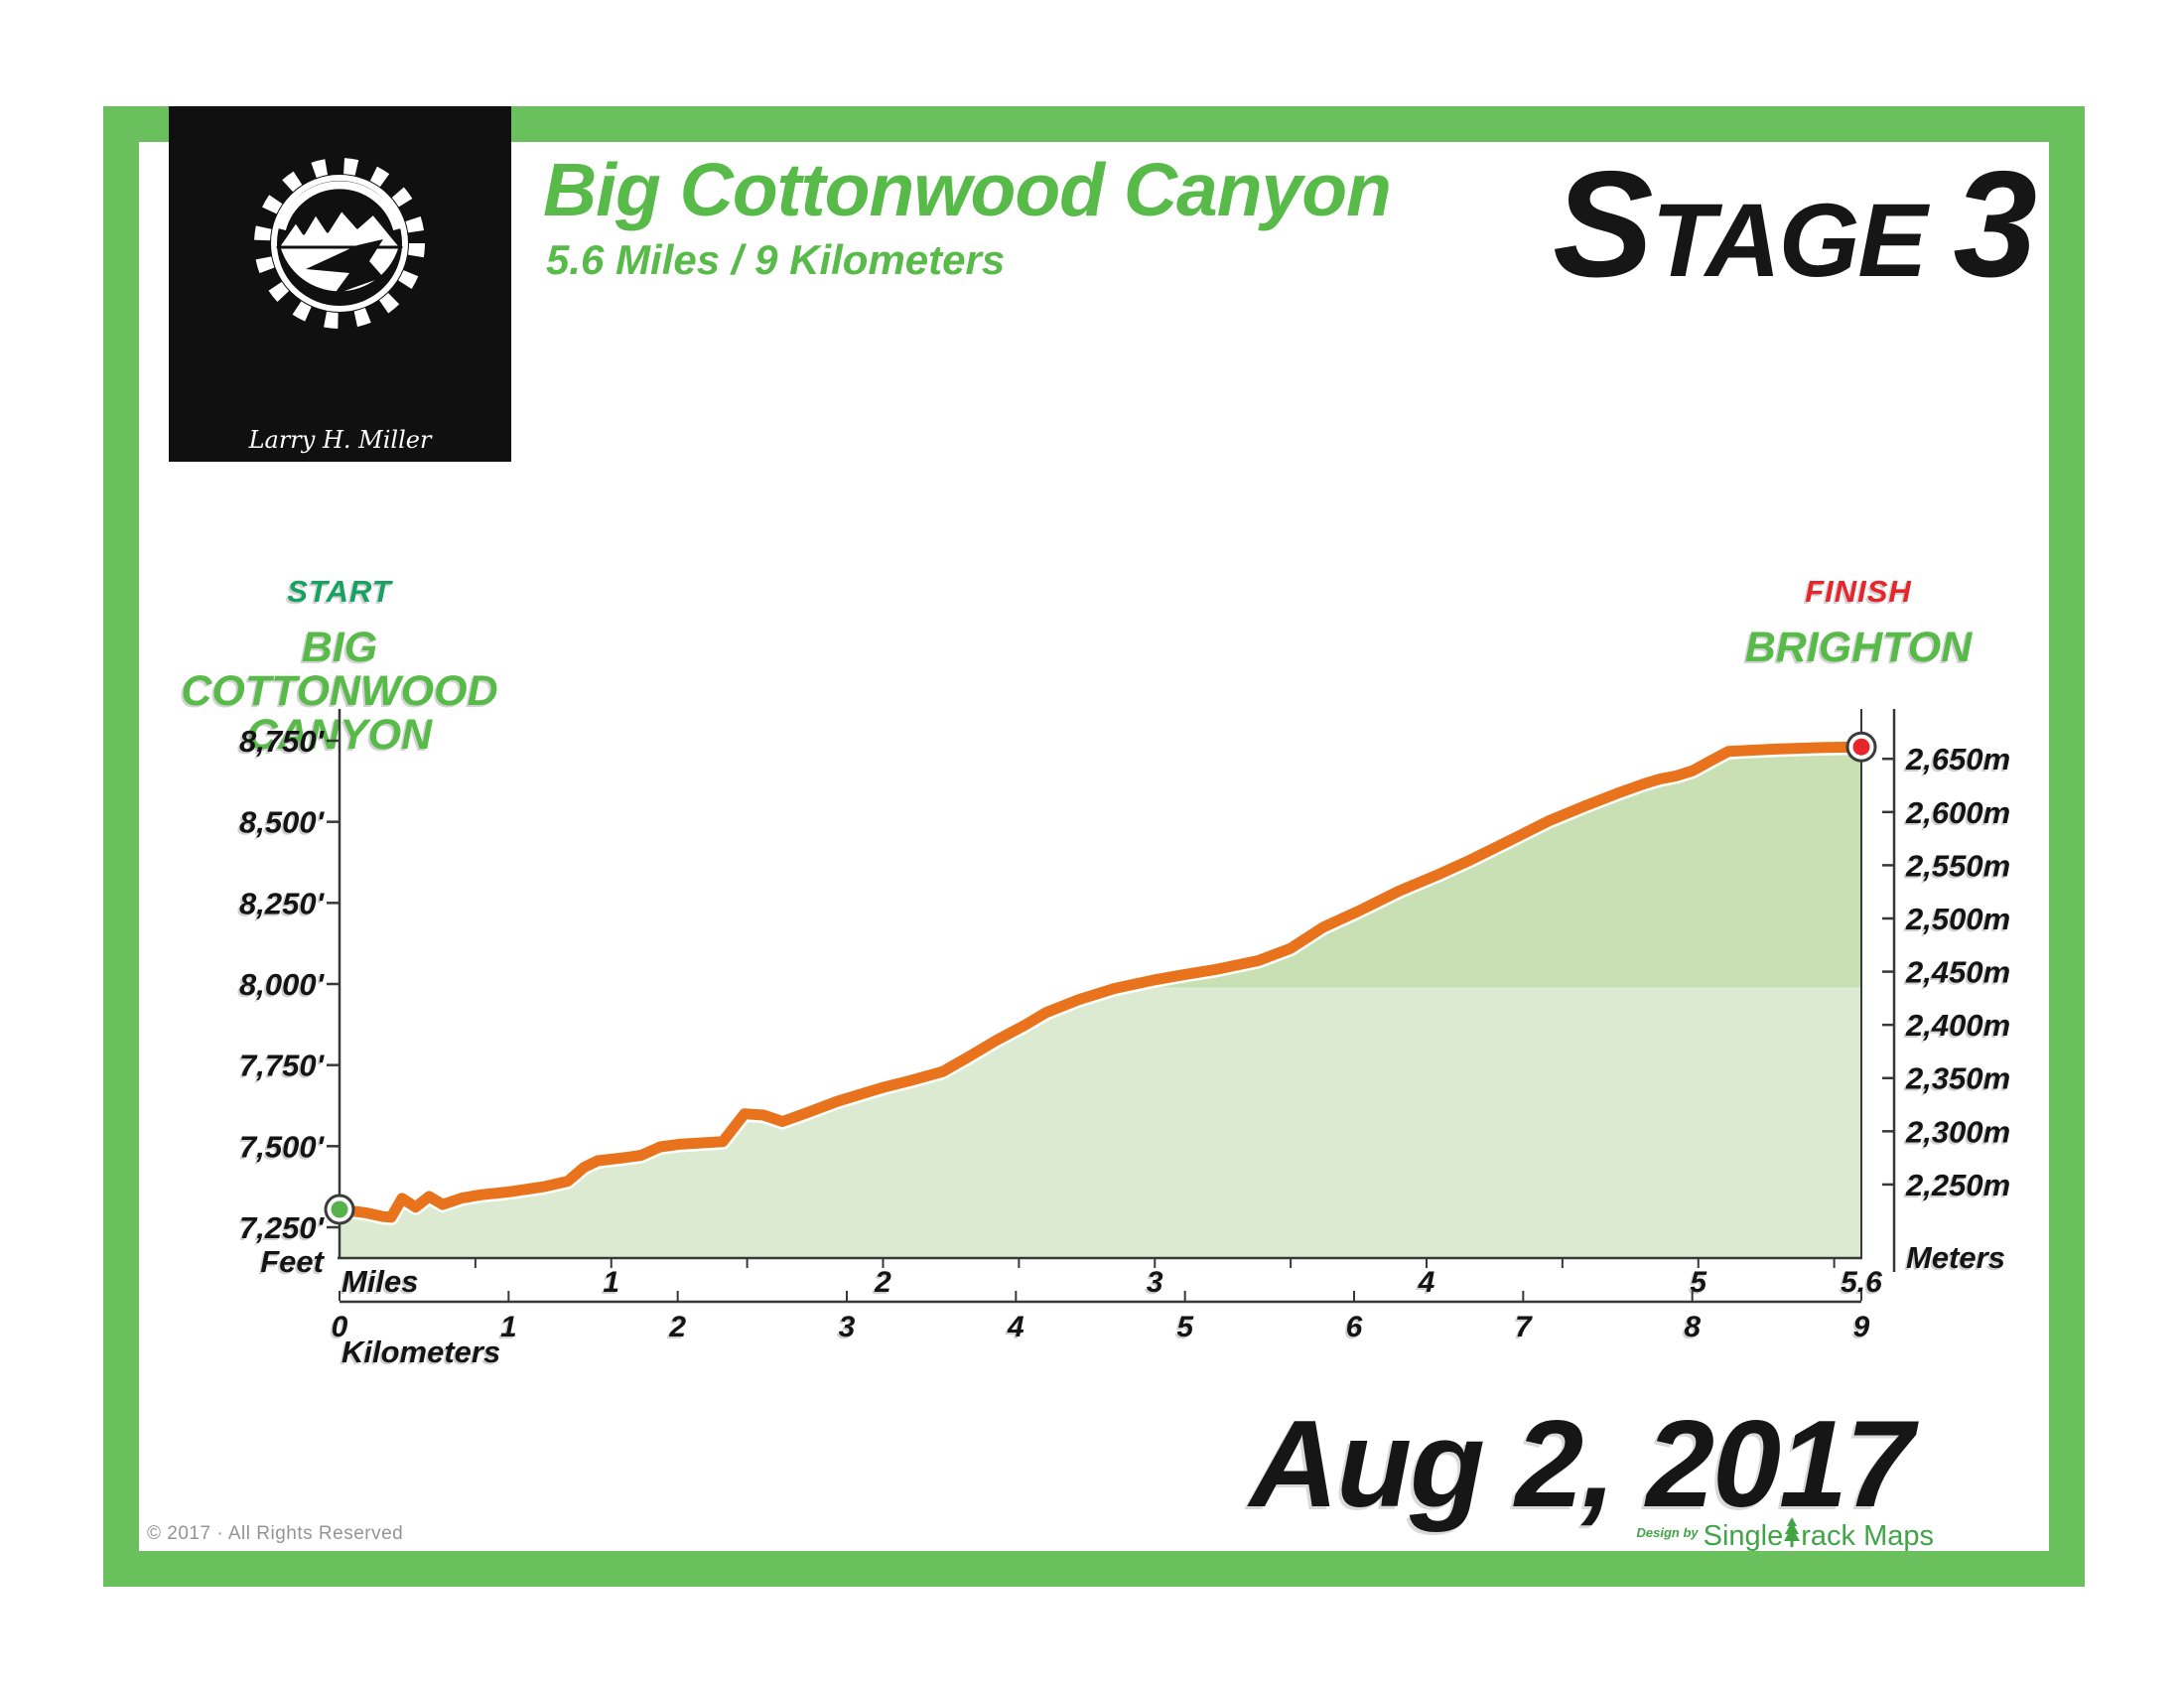 The height and width of the screenshot is (1688, 2184). I want to click on logo-tour-of: TOUR OF, so click(340, 485).